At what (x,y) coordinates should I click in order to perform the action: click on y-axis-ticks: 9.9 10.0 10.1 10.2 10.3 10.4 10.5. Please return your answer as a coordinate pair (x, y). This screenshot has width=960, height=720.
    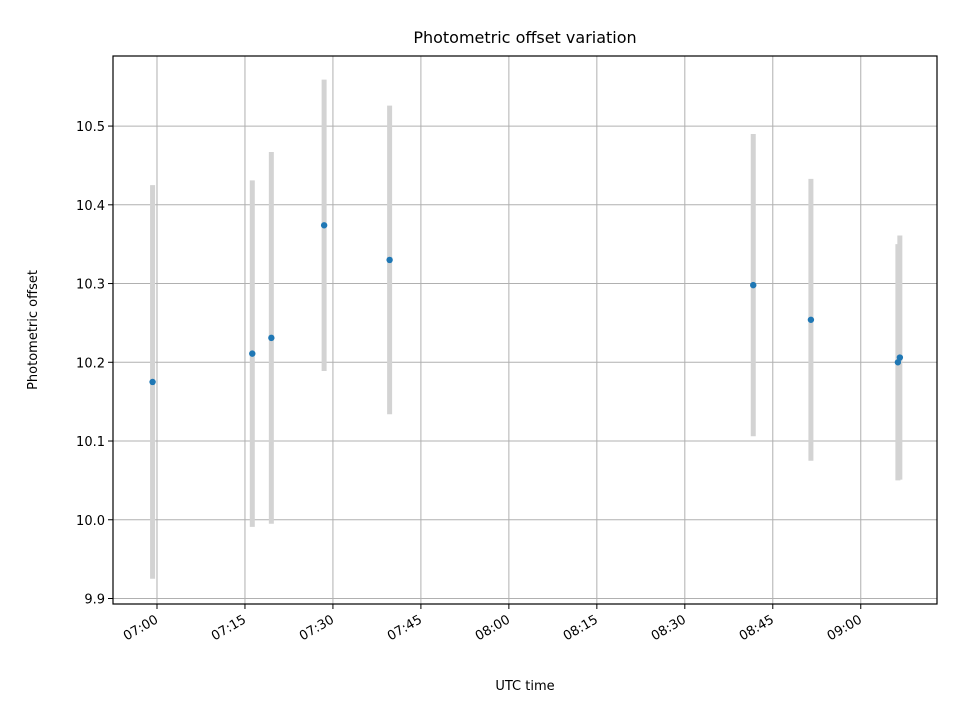
    Looking at the image, I should click on (94, 363).